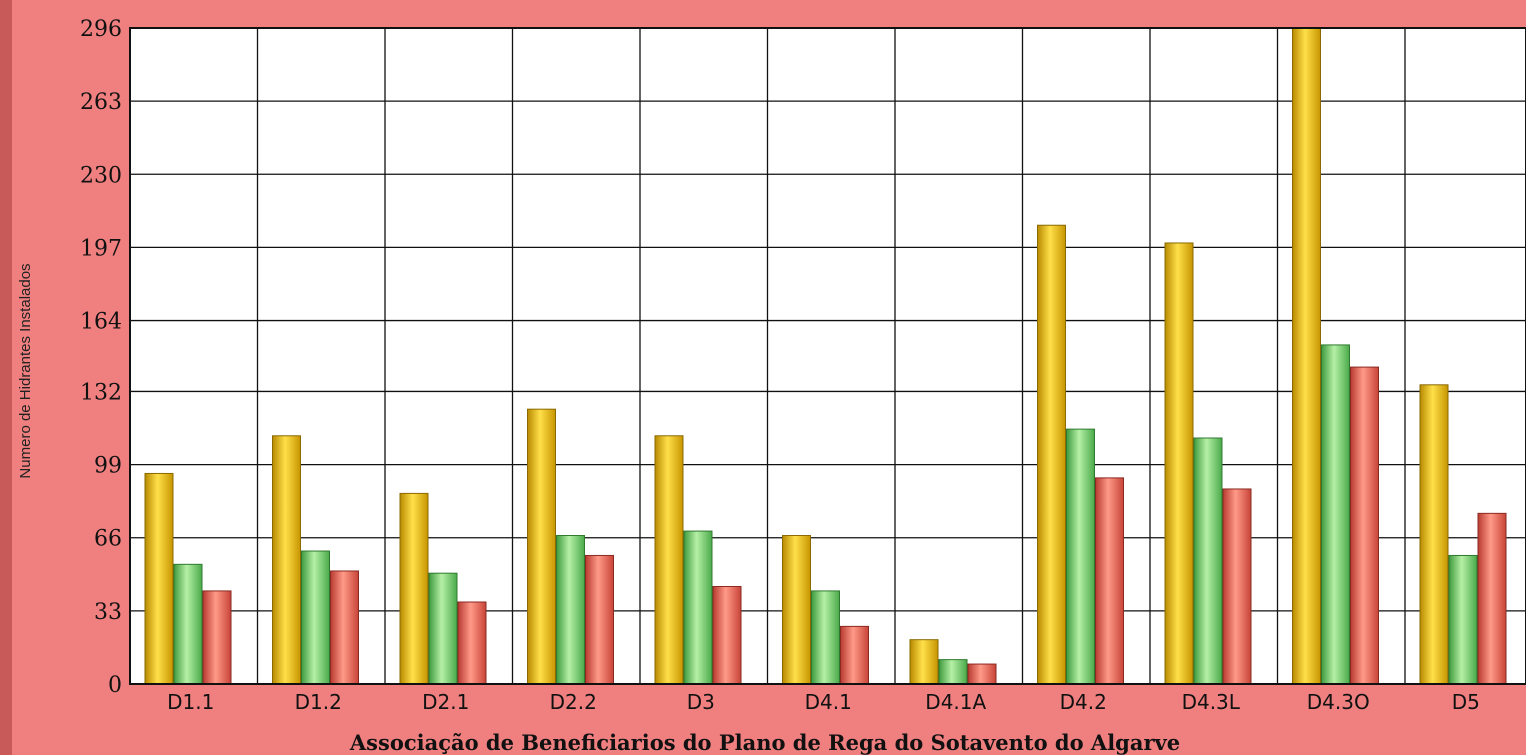  Describe the element at coordinates (115, 685) in the screenshot. I see `y-tick-label: 0` at that location.